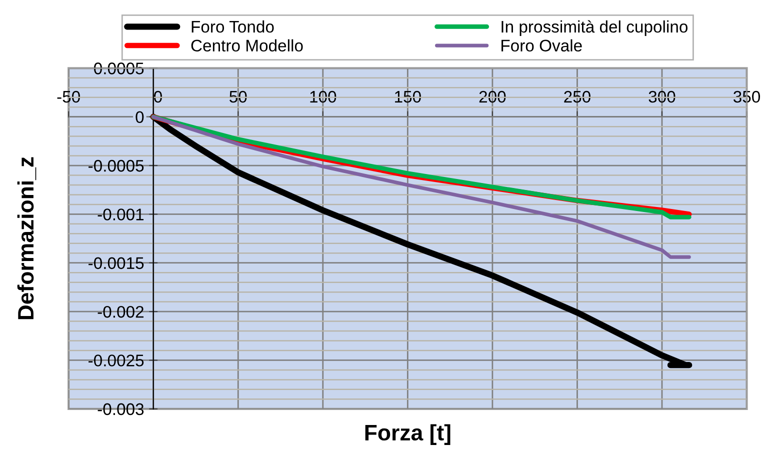 Image resolution: width=762 pixels, height=470 pixels. What do you see at coordinates (595, 28) in the screenshot?
I see `legend-label: In prossimità del cupolino` at bounding box center [595, 28].